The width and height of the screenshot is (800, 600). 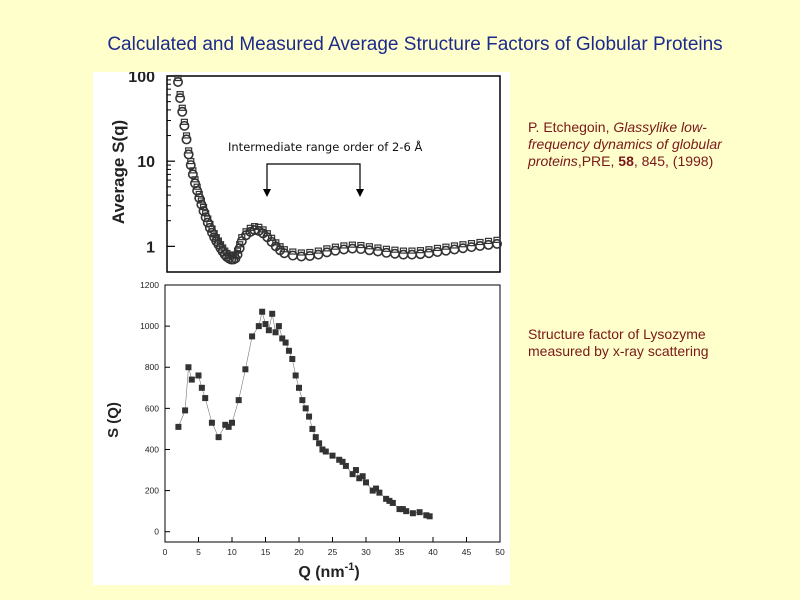 I want to click on top-annotation-bracket, so click(x=313, y=179).